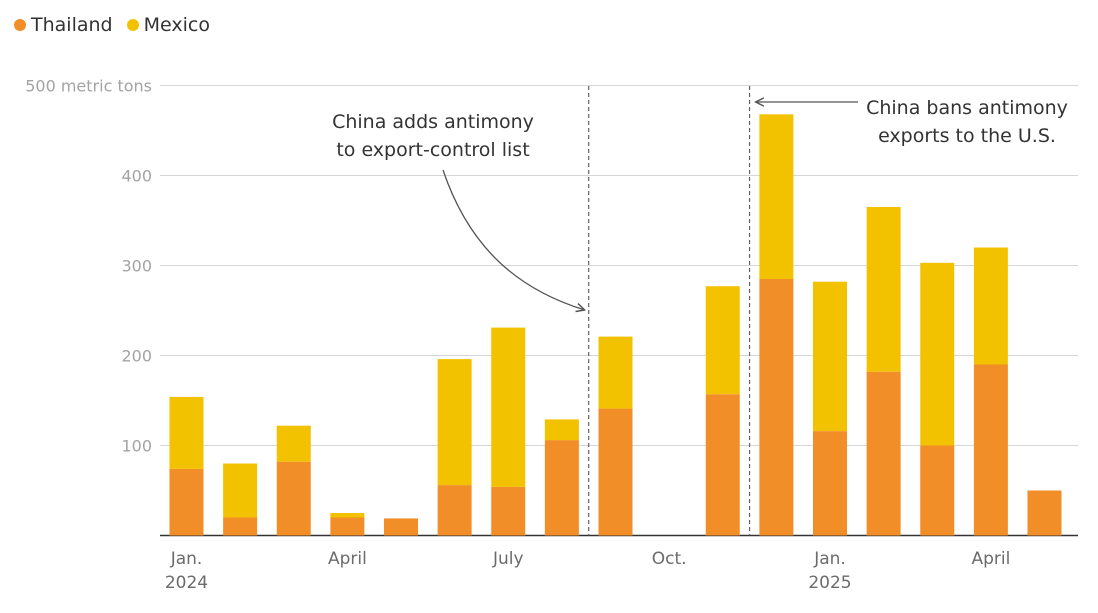 The height and width of the screenshot is (613, 1098). Describe the element at coordinates (136, 446) in the screenshot. I see `y-tick-label: 100` at that location.